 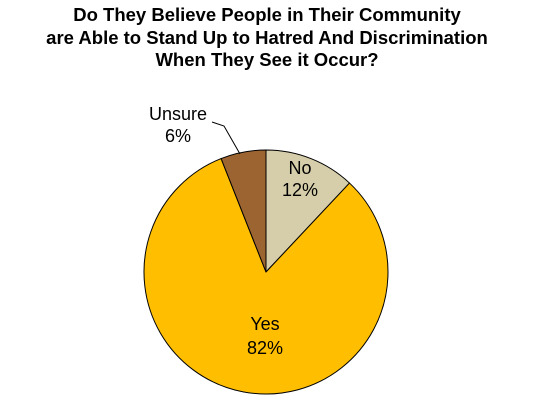 What do you see at coordinates (264, 324) in the screenshot?
I see `slice-label-yes: Yes` at bounding box center [264, 324].